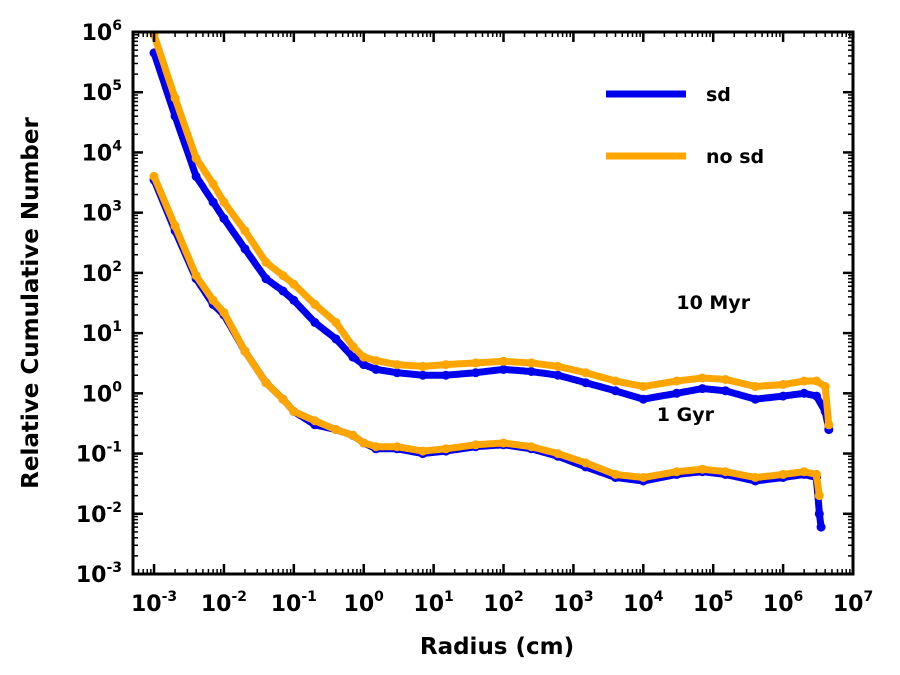 The width and height of the screenshot is (900, 675). Describe the element at coordinates (685, 126) in the screenshot. I see `legend: sd no sd` at that location.